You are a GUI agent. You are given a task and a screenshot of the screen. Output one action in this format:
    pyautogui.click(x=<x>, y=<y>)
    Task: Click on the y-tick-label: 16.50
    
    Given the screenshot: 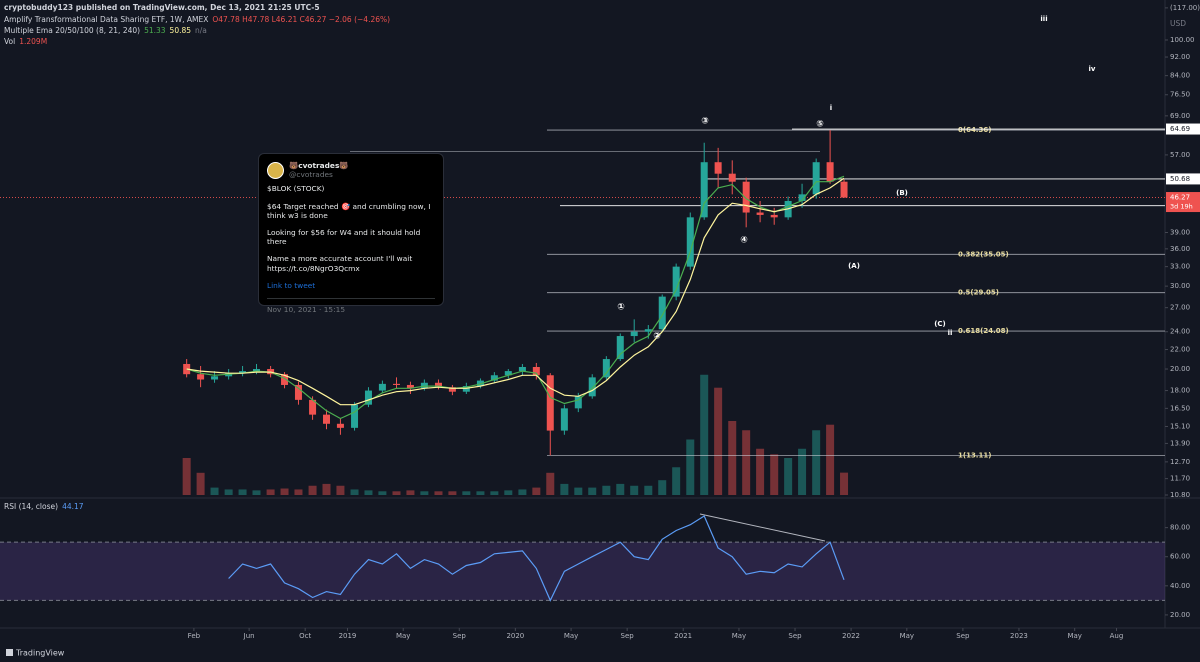 What is the action you would take?
    pyautogui.click(x=1180, y=408)
    